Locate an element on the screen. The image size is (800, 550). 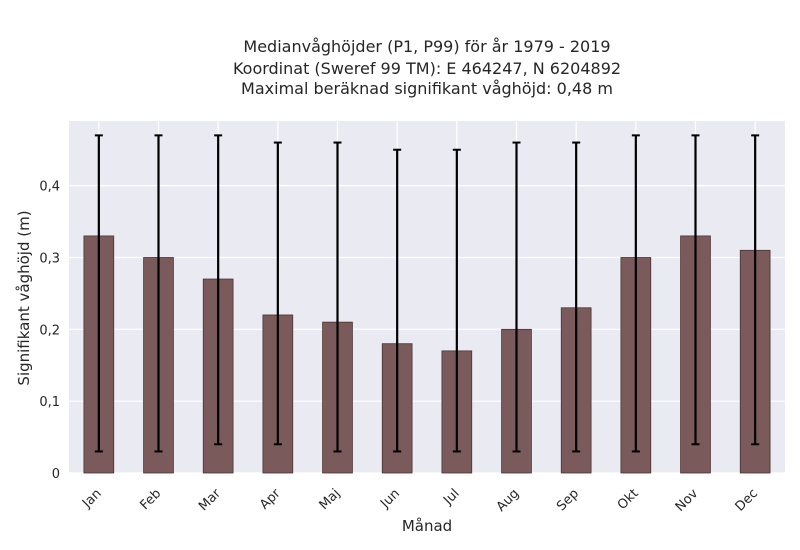
y-axis-label: Signifikant våghöjd (m) is located at coordinates (24, 297).